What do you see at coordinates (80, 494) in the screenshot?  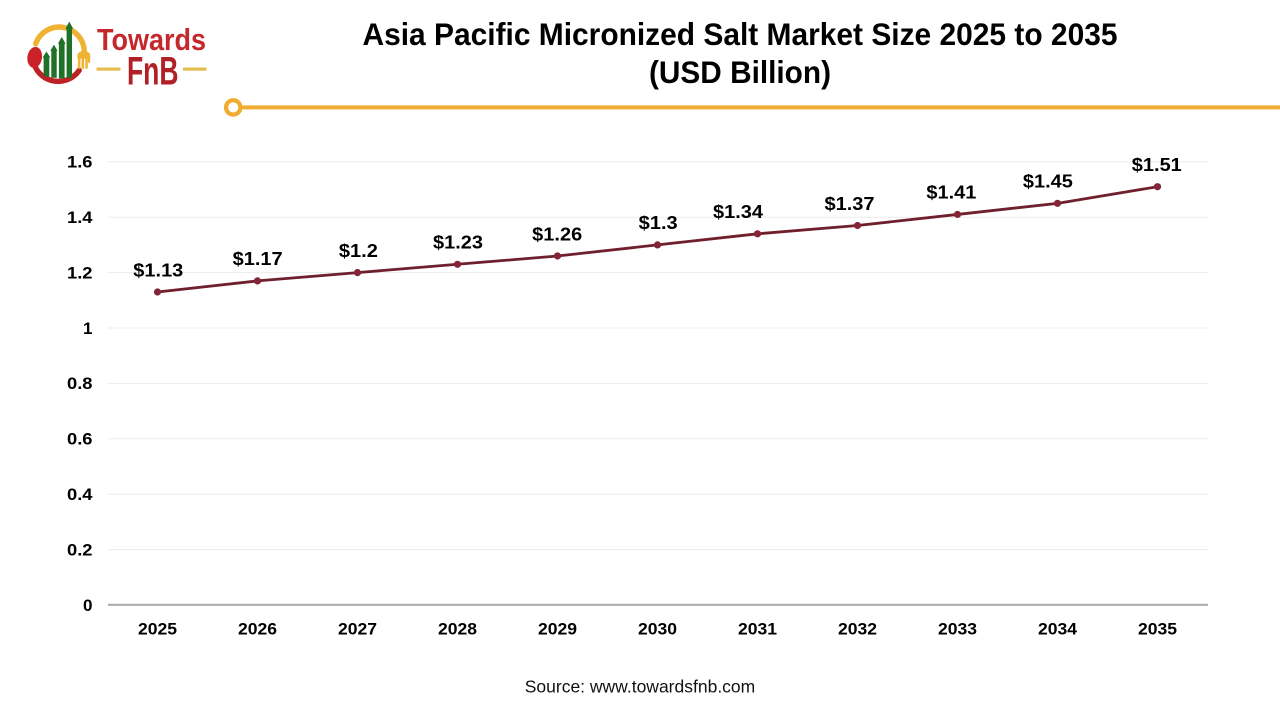 I see `svg-text: 0.4` at bounding box center [80, 494].